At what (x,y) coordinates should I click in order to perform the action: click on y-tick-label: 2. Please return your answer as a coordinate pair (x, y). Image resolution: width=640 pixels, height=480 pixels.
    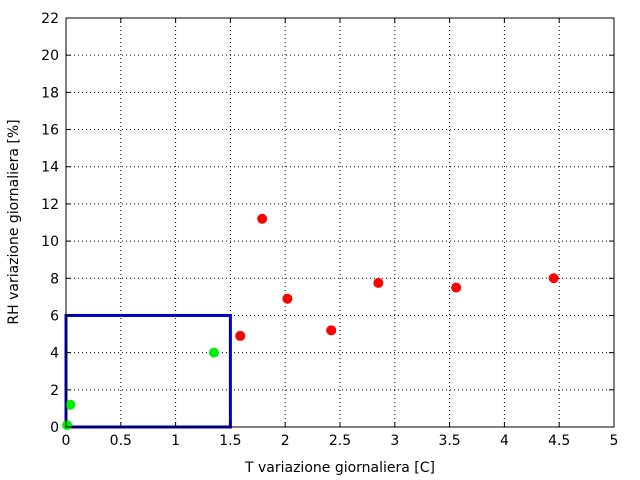
    Looking at the image, I should click on (54, 391).